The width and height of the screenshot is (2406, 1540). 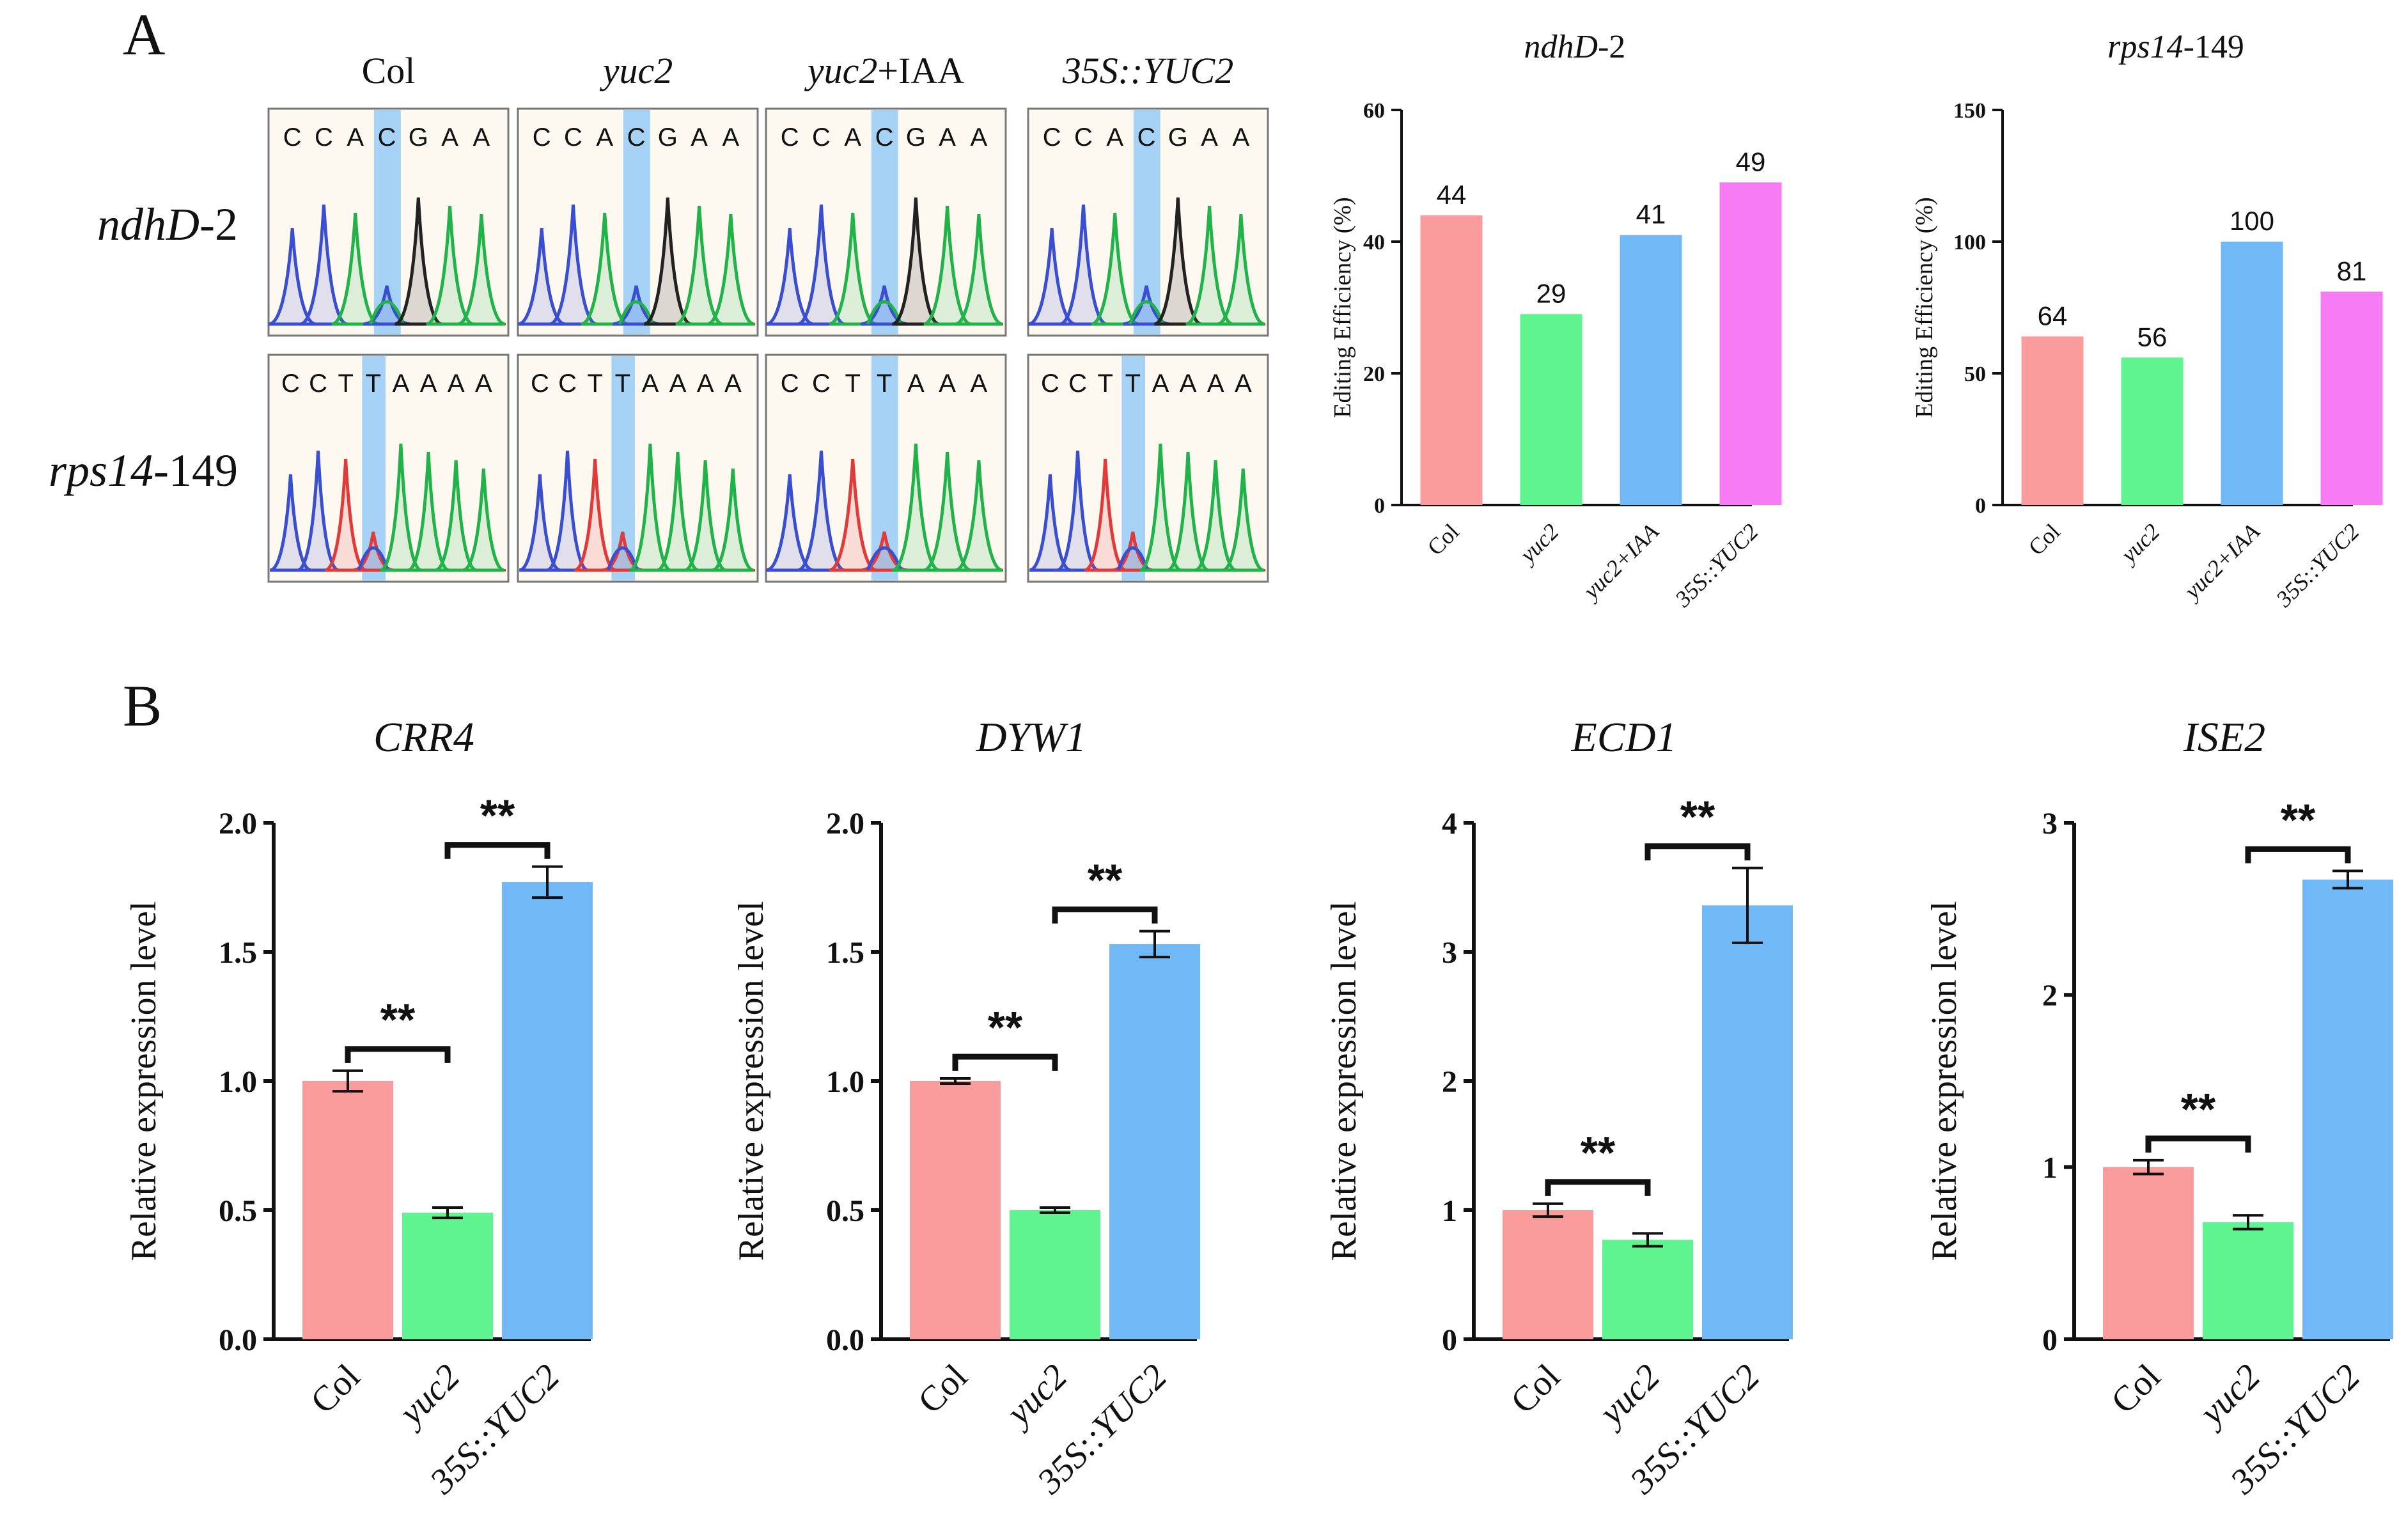 I want to click on panel-label-a: A, so click(x=144, y=34).